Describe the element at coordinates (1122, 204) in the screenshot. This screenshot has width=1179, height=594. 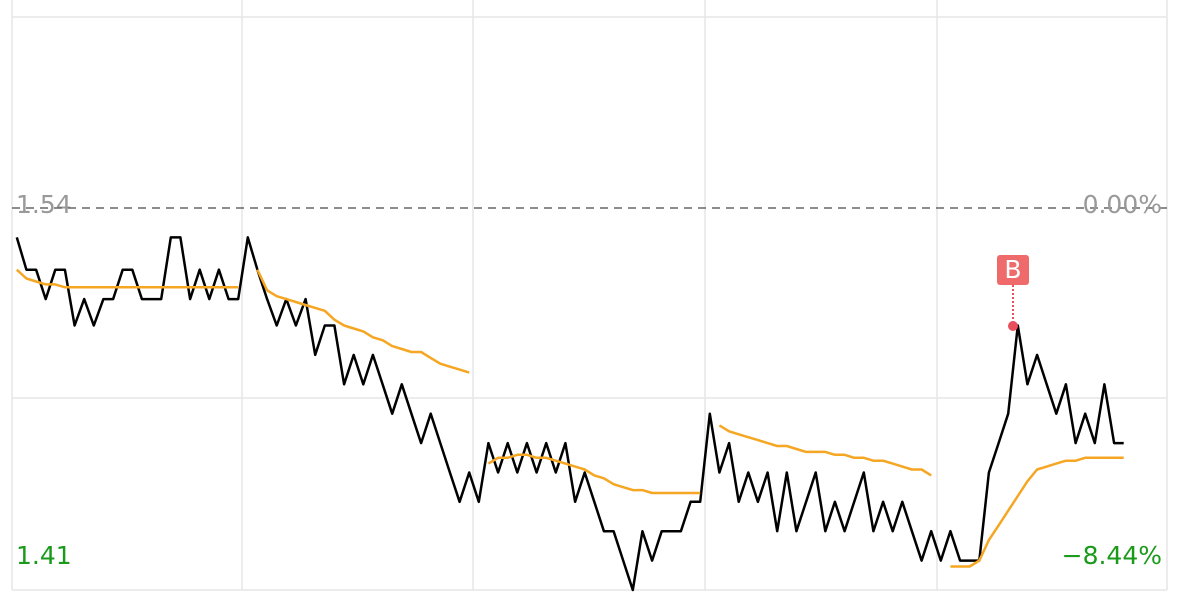
I see `y2-tick-label: 0.00%` at that location.